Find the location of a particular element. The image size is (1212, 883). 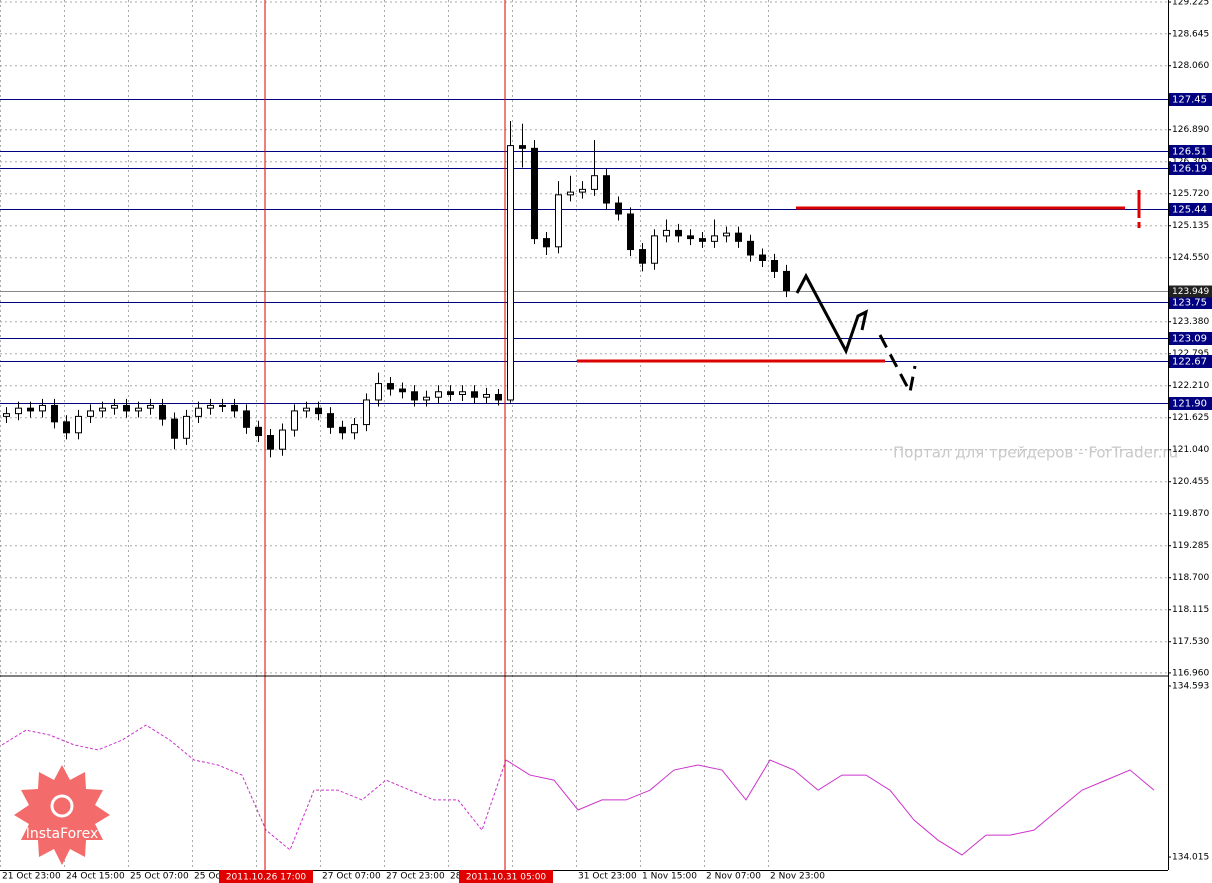

x-tick-label: 2 Nov 07:00 is located at coordinates (733, 877).